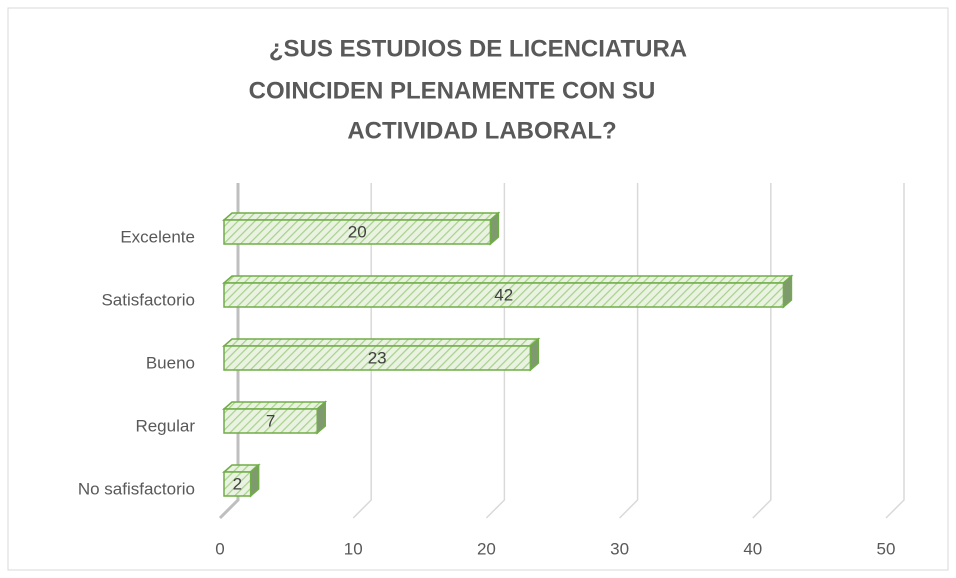 This screenshot has width=956, height=578. I want to click on x-tick-label: 0, so click(219, 548).